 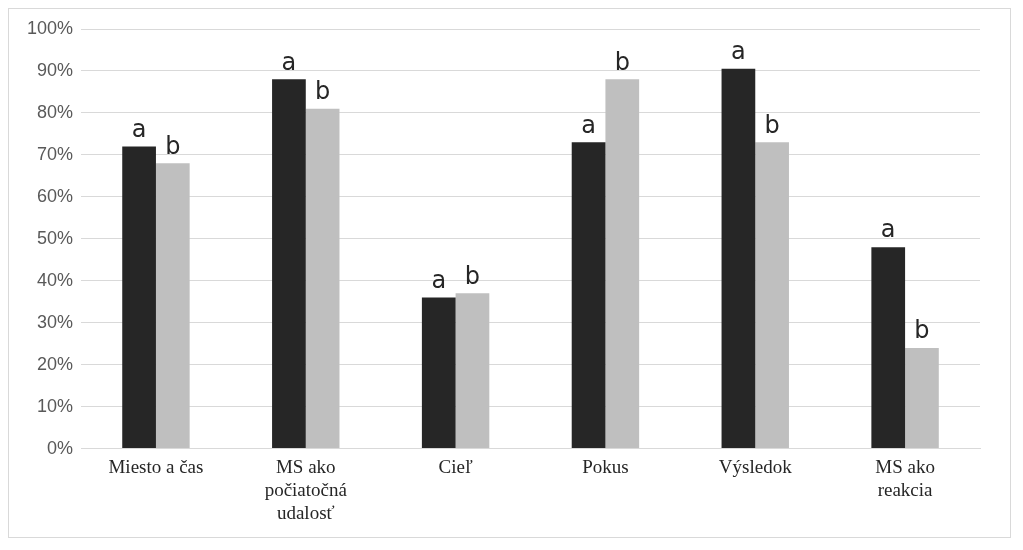 I want to click on y-tick-label: 10%, so click(x=55, y=405).